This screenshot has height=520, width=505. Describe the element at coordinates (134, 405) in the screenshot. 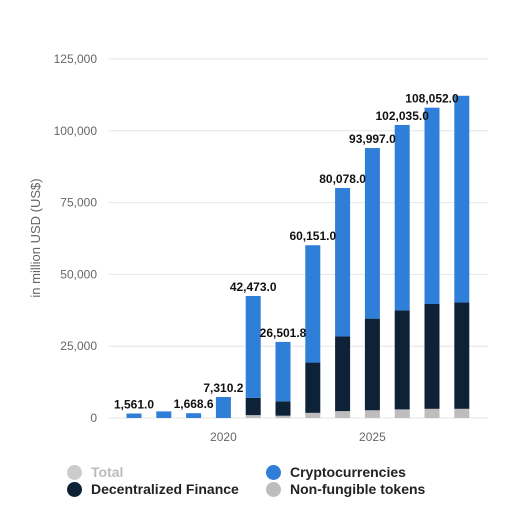

I see `data-label: 1,561.0` at that location.